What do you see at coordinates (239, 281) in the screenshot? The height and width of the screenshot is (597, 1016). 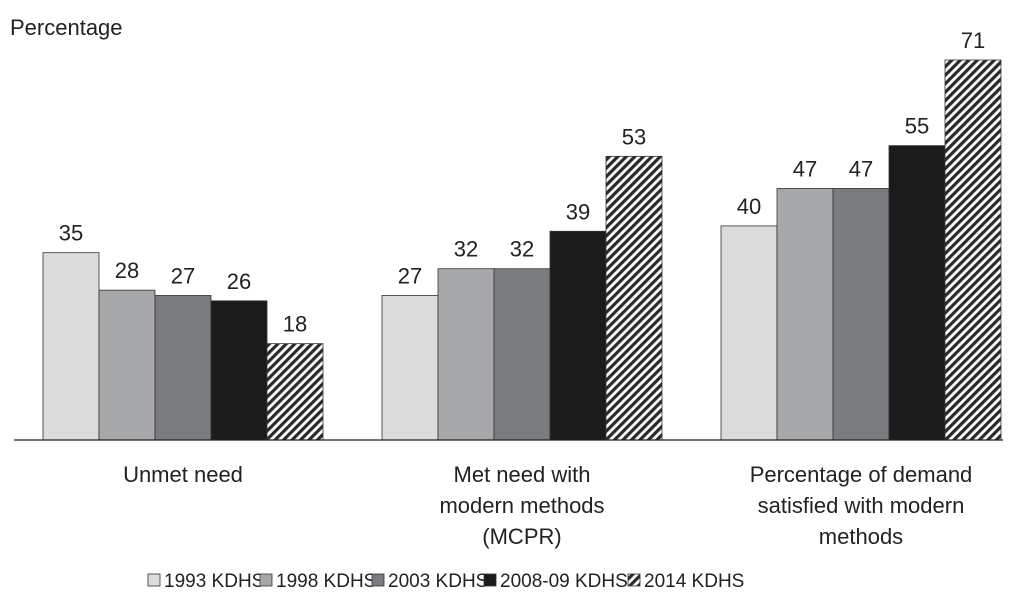 I see `data-label-1-4: 26` at bounding box center [239, 281].